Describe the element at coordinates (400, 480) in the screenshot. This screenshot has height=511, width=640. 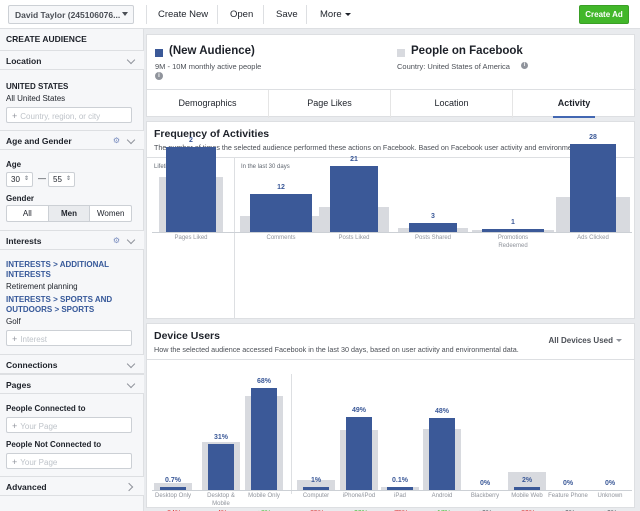
I see `bar-value-label: 0.1%` at that location.